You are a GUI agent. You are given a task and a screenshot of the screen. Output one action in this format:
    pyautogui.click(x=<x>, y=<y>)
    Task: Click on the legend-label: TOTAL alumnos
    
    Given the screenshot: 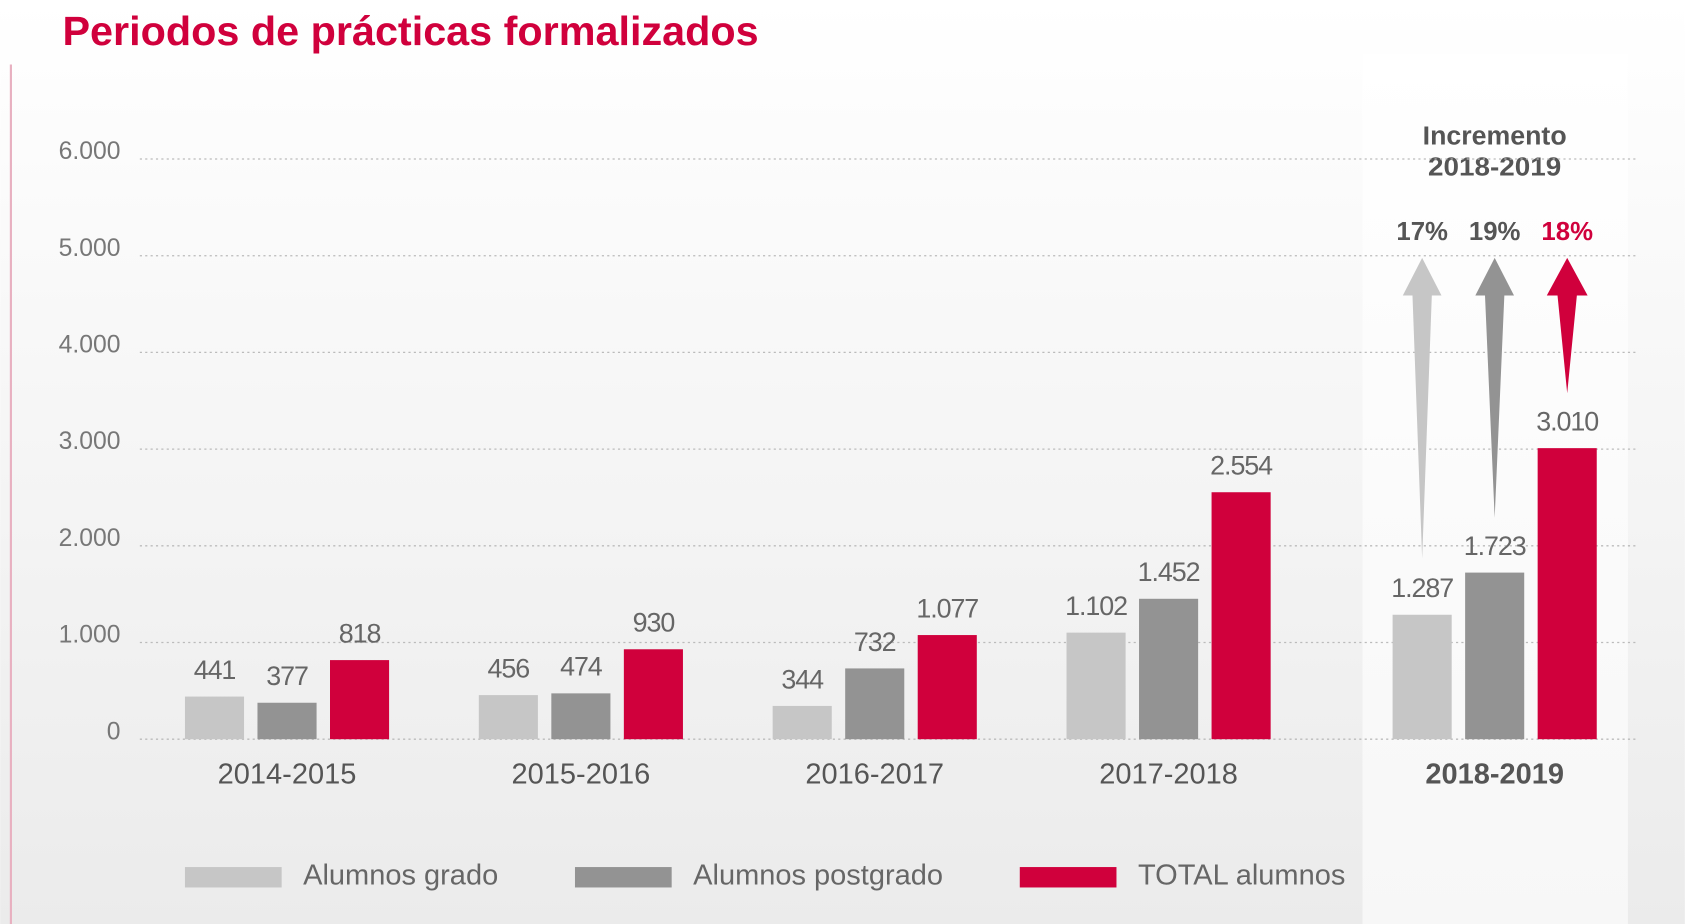 What is the action you would take?
    pyautogui.click(x=1241, y=875)
    